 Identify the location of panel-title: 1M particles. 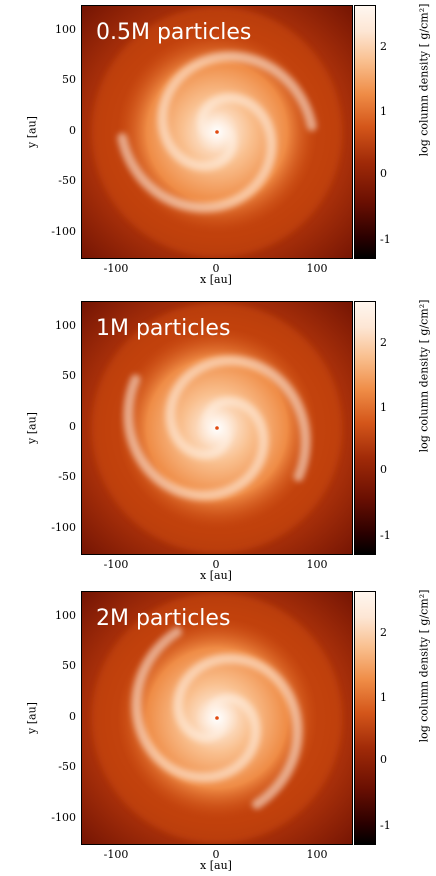
(163, 328).